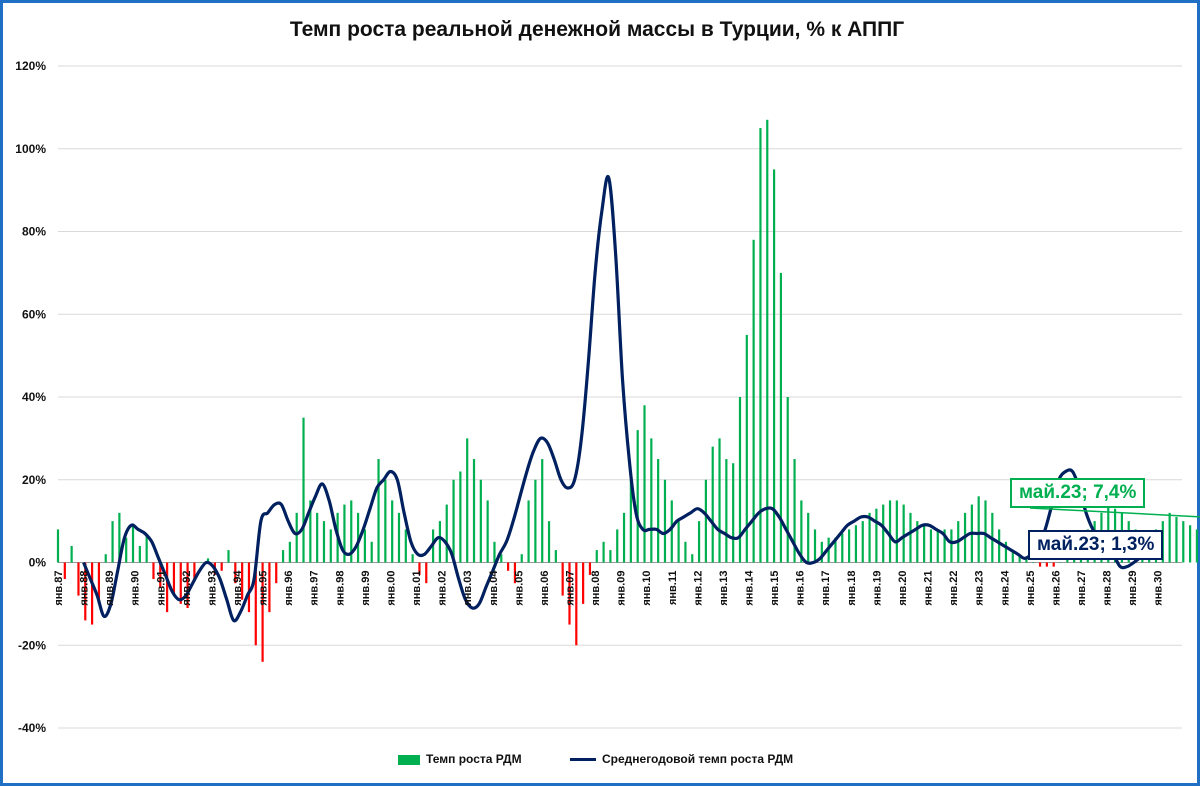  Describe the element at coordinates (681, 759) in the screenshot. I see `legend-line: Среднегодовой темп роста РДМ` at that location.